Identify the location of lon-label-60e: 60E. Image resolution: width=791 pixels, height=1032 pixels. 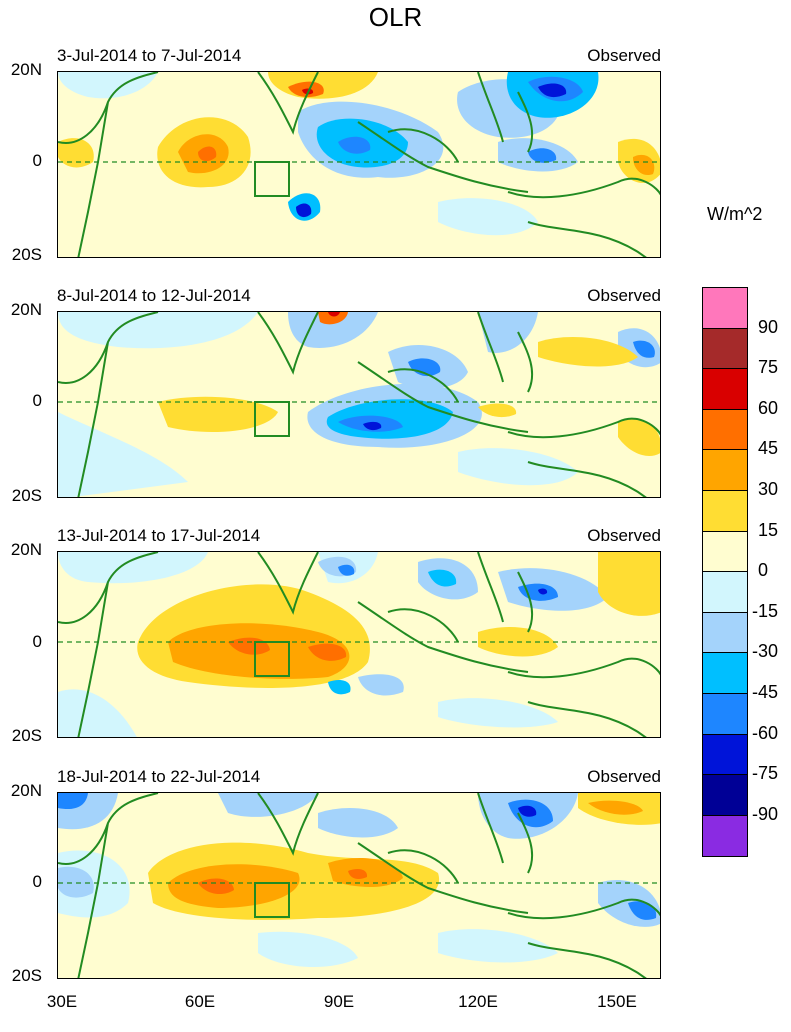
(200, 1001).